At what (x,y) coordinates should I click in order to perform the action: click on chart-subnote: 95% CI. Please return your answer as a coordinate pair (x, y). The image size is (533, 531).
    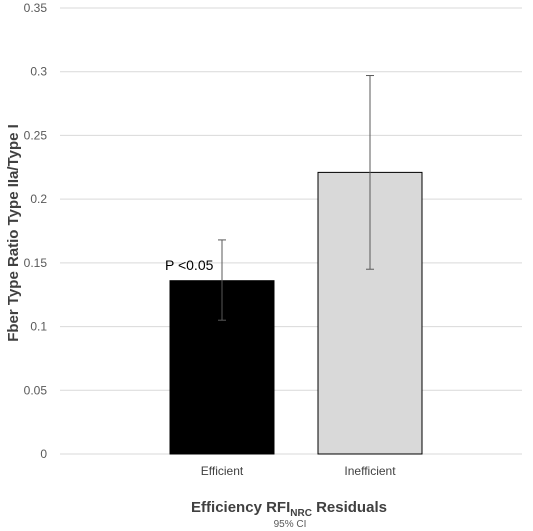
    Looking at the image, I should click on (290, 524).